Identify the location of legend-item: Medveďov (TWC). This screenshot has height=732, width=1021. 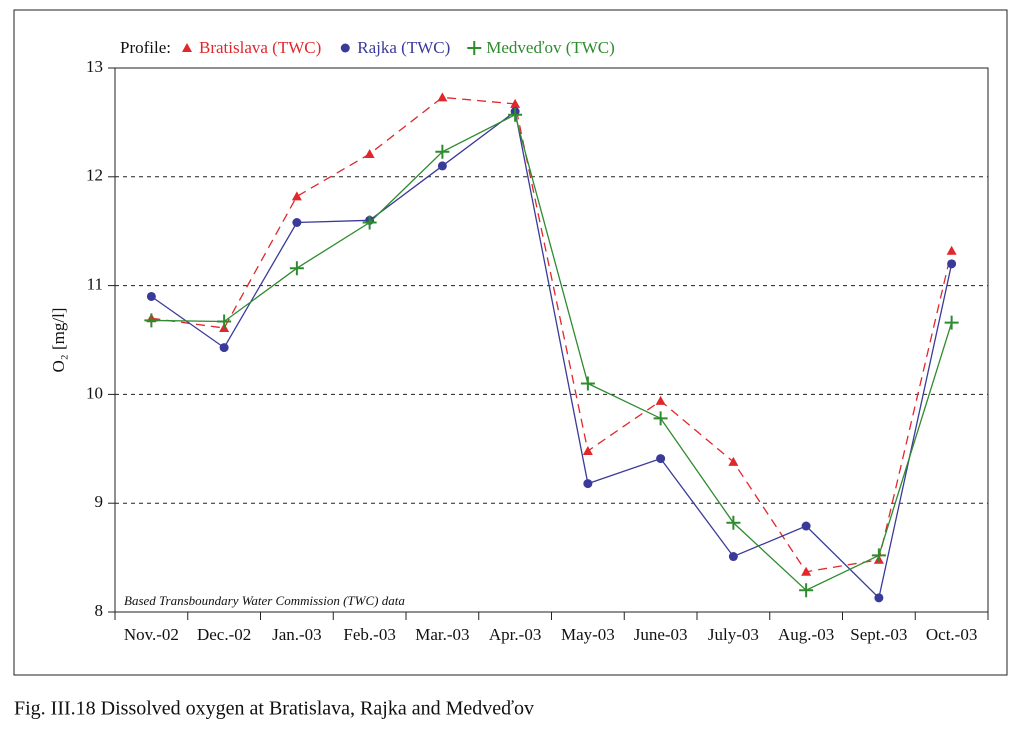
(541, 47).